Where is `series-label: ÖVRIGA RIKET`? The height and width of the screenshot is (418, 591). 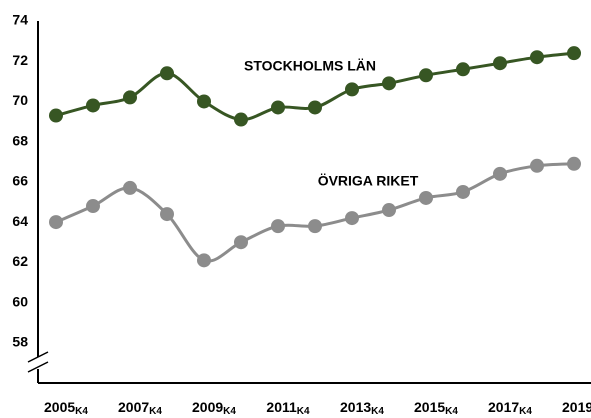
series-label: ÖVRIGA RIKET is located at coordinates (368, 181).